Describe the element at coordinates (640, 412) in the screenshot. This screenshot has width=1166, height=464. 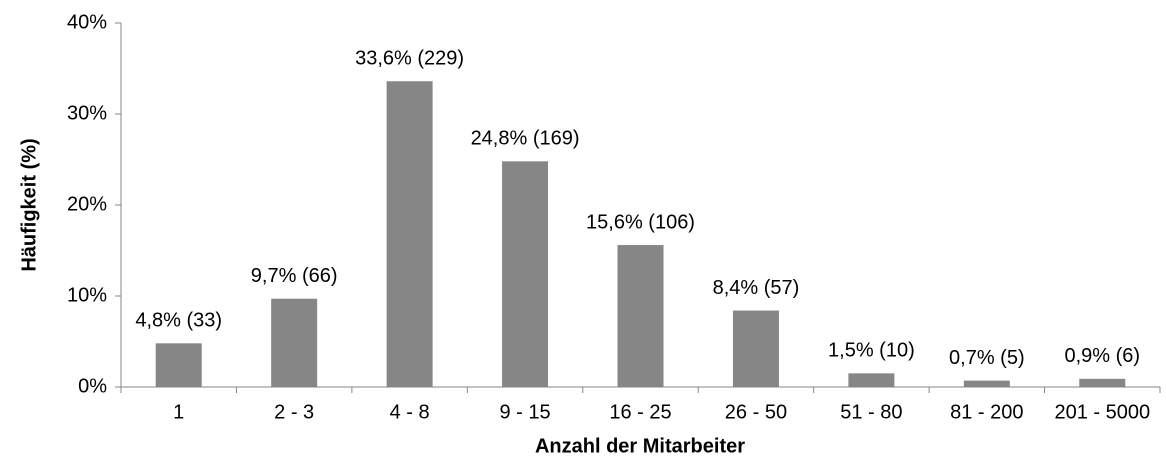
I see `x-tick-label: 16 - 25` at that location.